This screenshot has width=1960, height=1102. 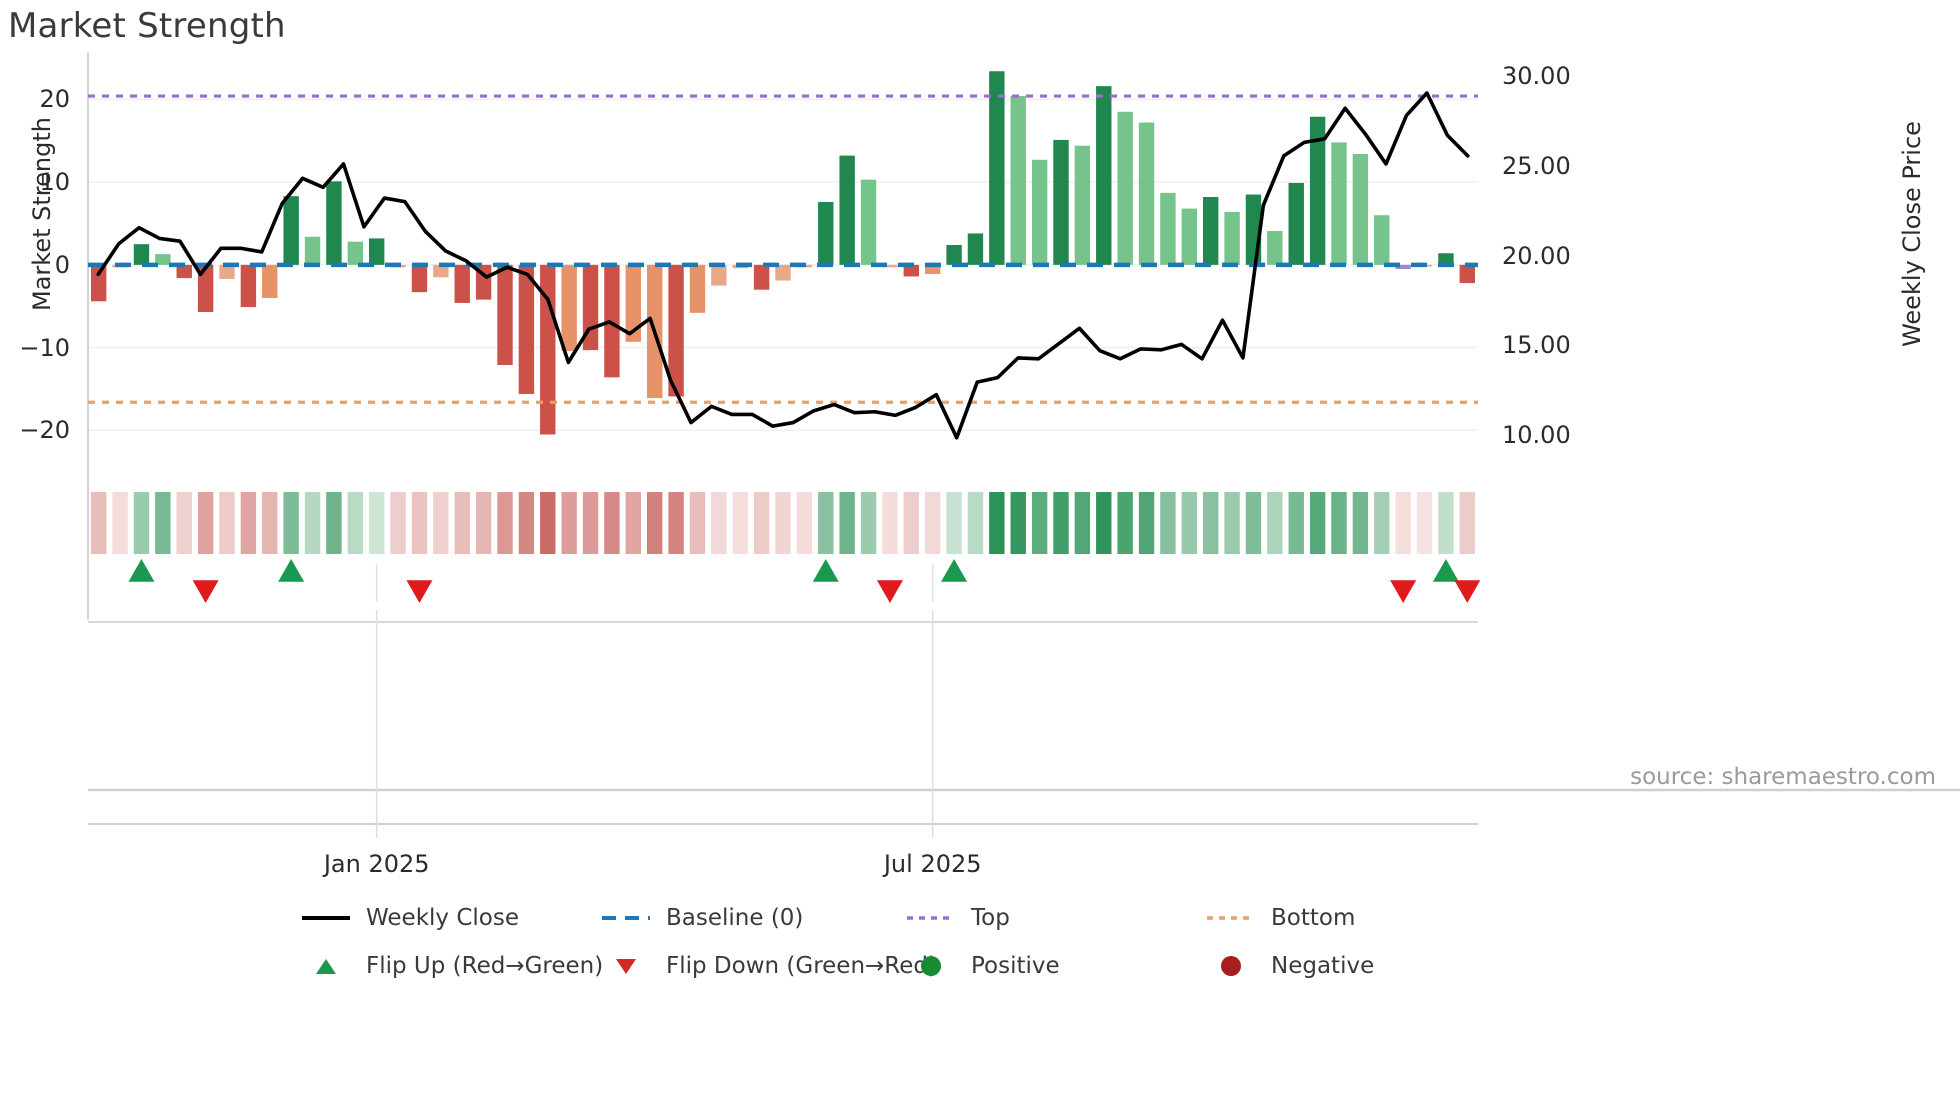 I want to click on y-tick-label-left: −10, so click(x=44, y=347).